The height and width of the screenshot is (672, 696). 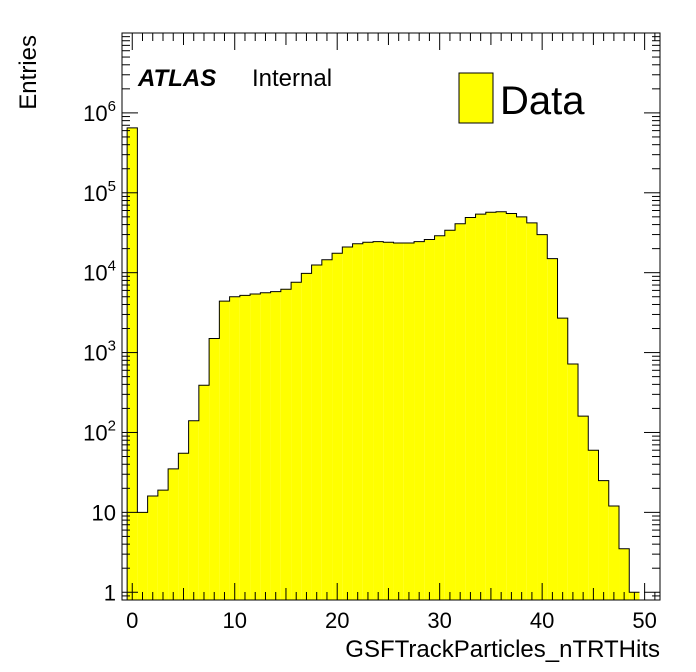 What do you see at coordinates (28, 72) in the screenshot?
I see `y-axis-title: Entries` at bounding box center [28, 72].